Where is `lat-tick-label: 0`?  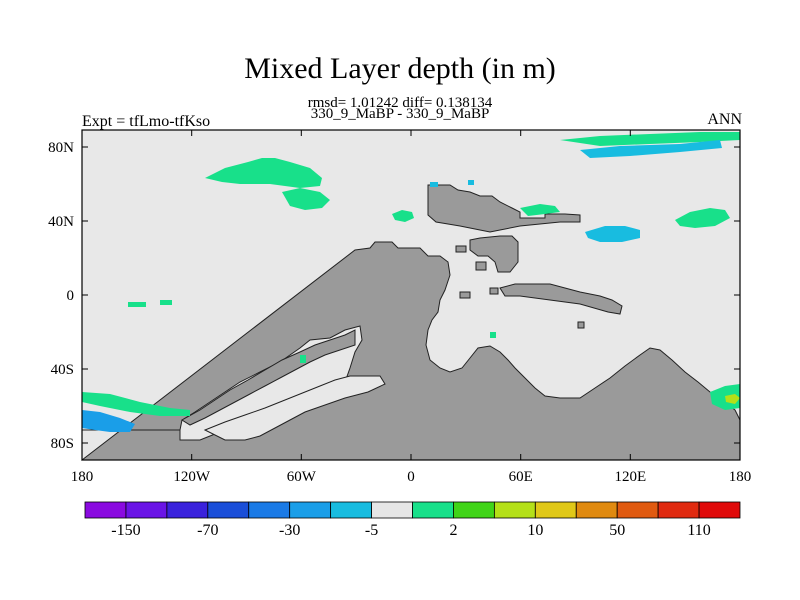 lat-tick-label: 0 is located at coordinates (71, 296).